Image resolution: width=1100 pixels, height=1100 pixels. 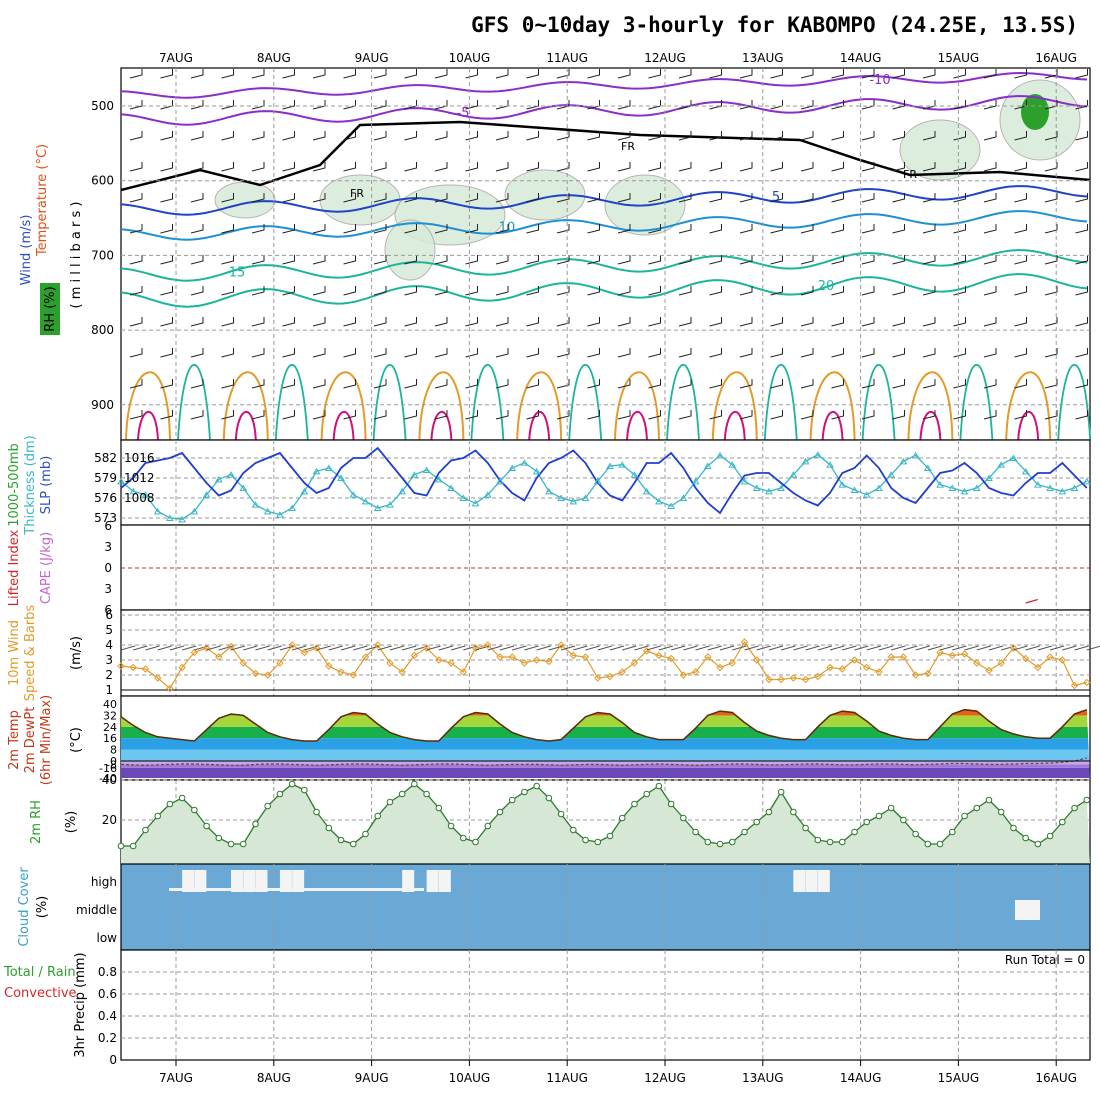 I want to click on top-date-label: 8AUG, so click(x=274, y=58).